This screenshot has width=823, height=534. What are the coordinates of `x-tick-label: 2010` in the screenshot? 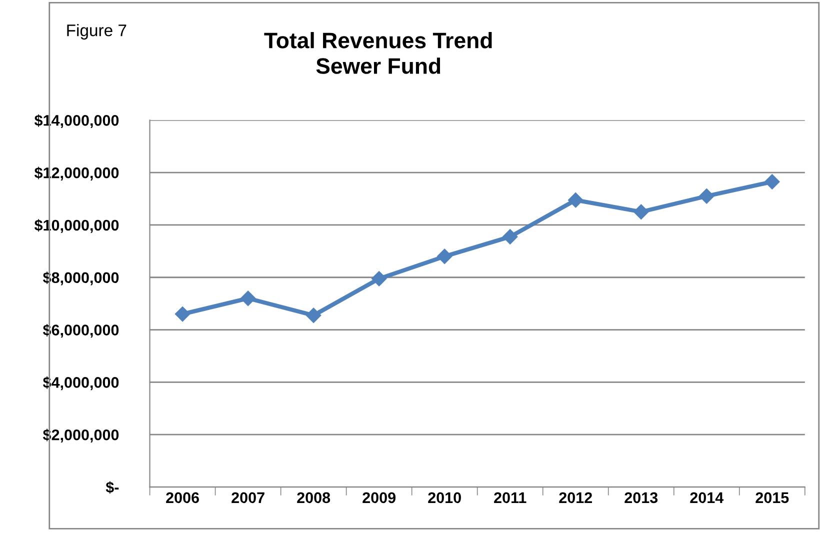 It's located at (444, 498).